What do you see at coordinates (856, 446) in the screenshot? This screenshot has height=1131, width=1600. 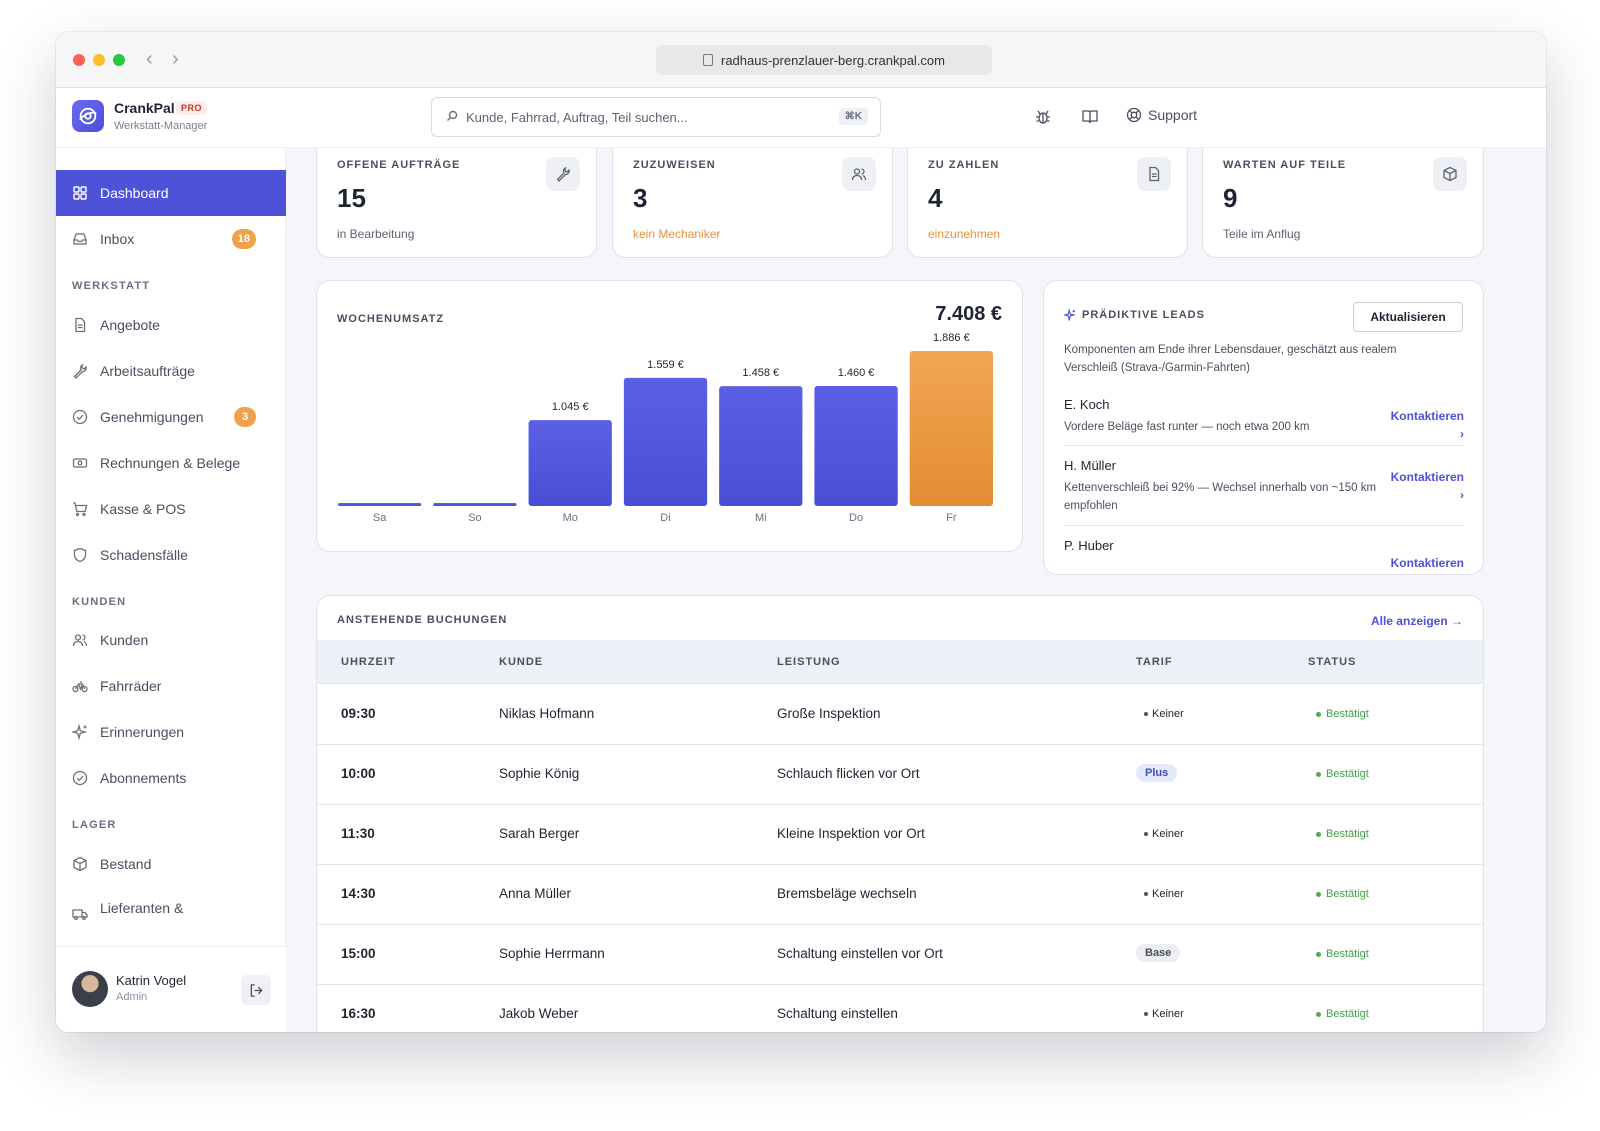 I see `chart-bar-do` at bounding box center [856, 446].